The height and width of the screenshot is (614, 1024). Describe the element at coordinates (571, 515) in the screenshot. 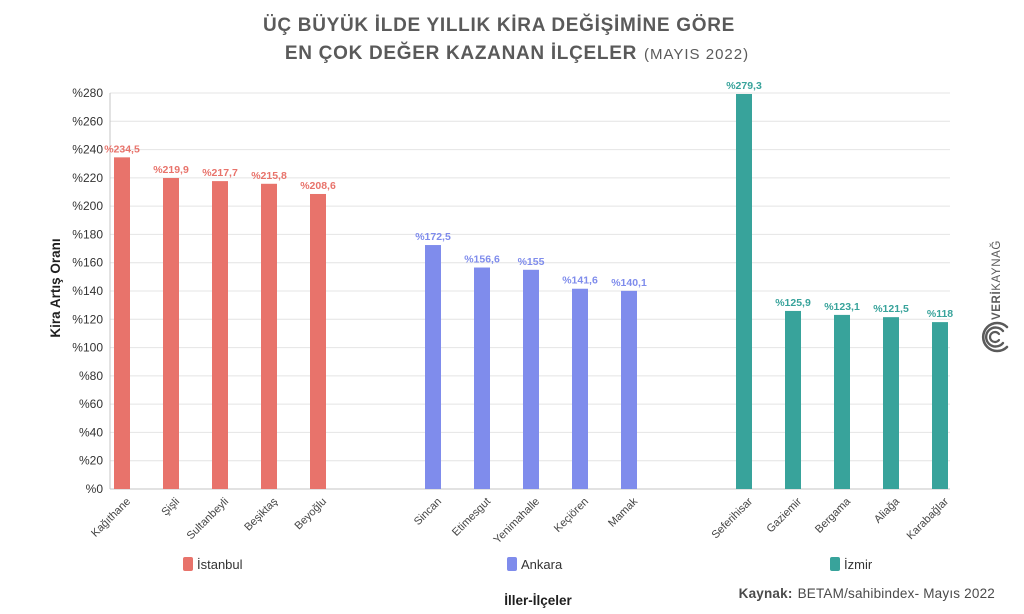

I see `x-tick-label-kecioren: Keçiören` at that location.